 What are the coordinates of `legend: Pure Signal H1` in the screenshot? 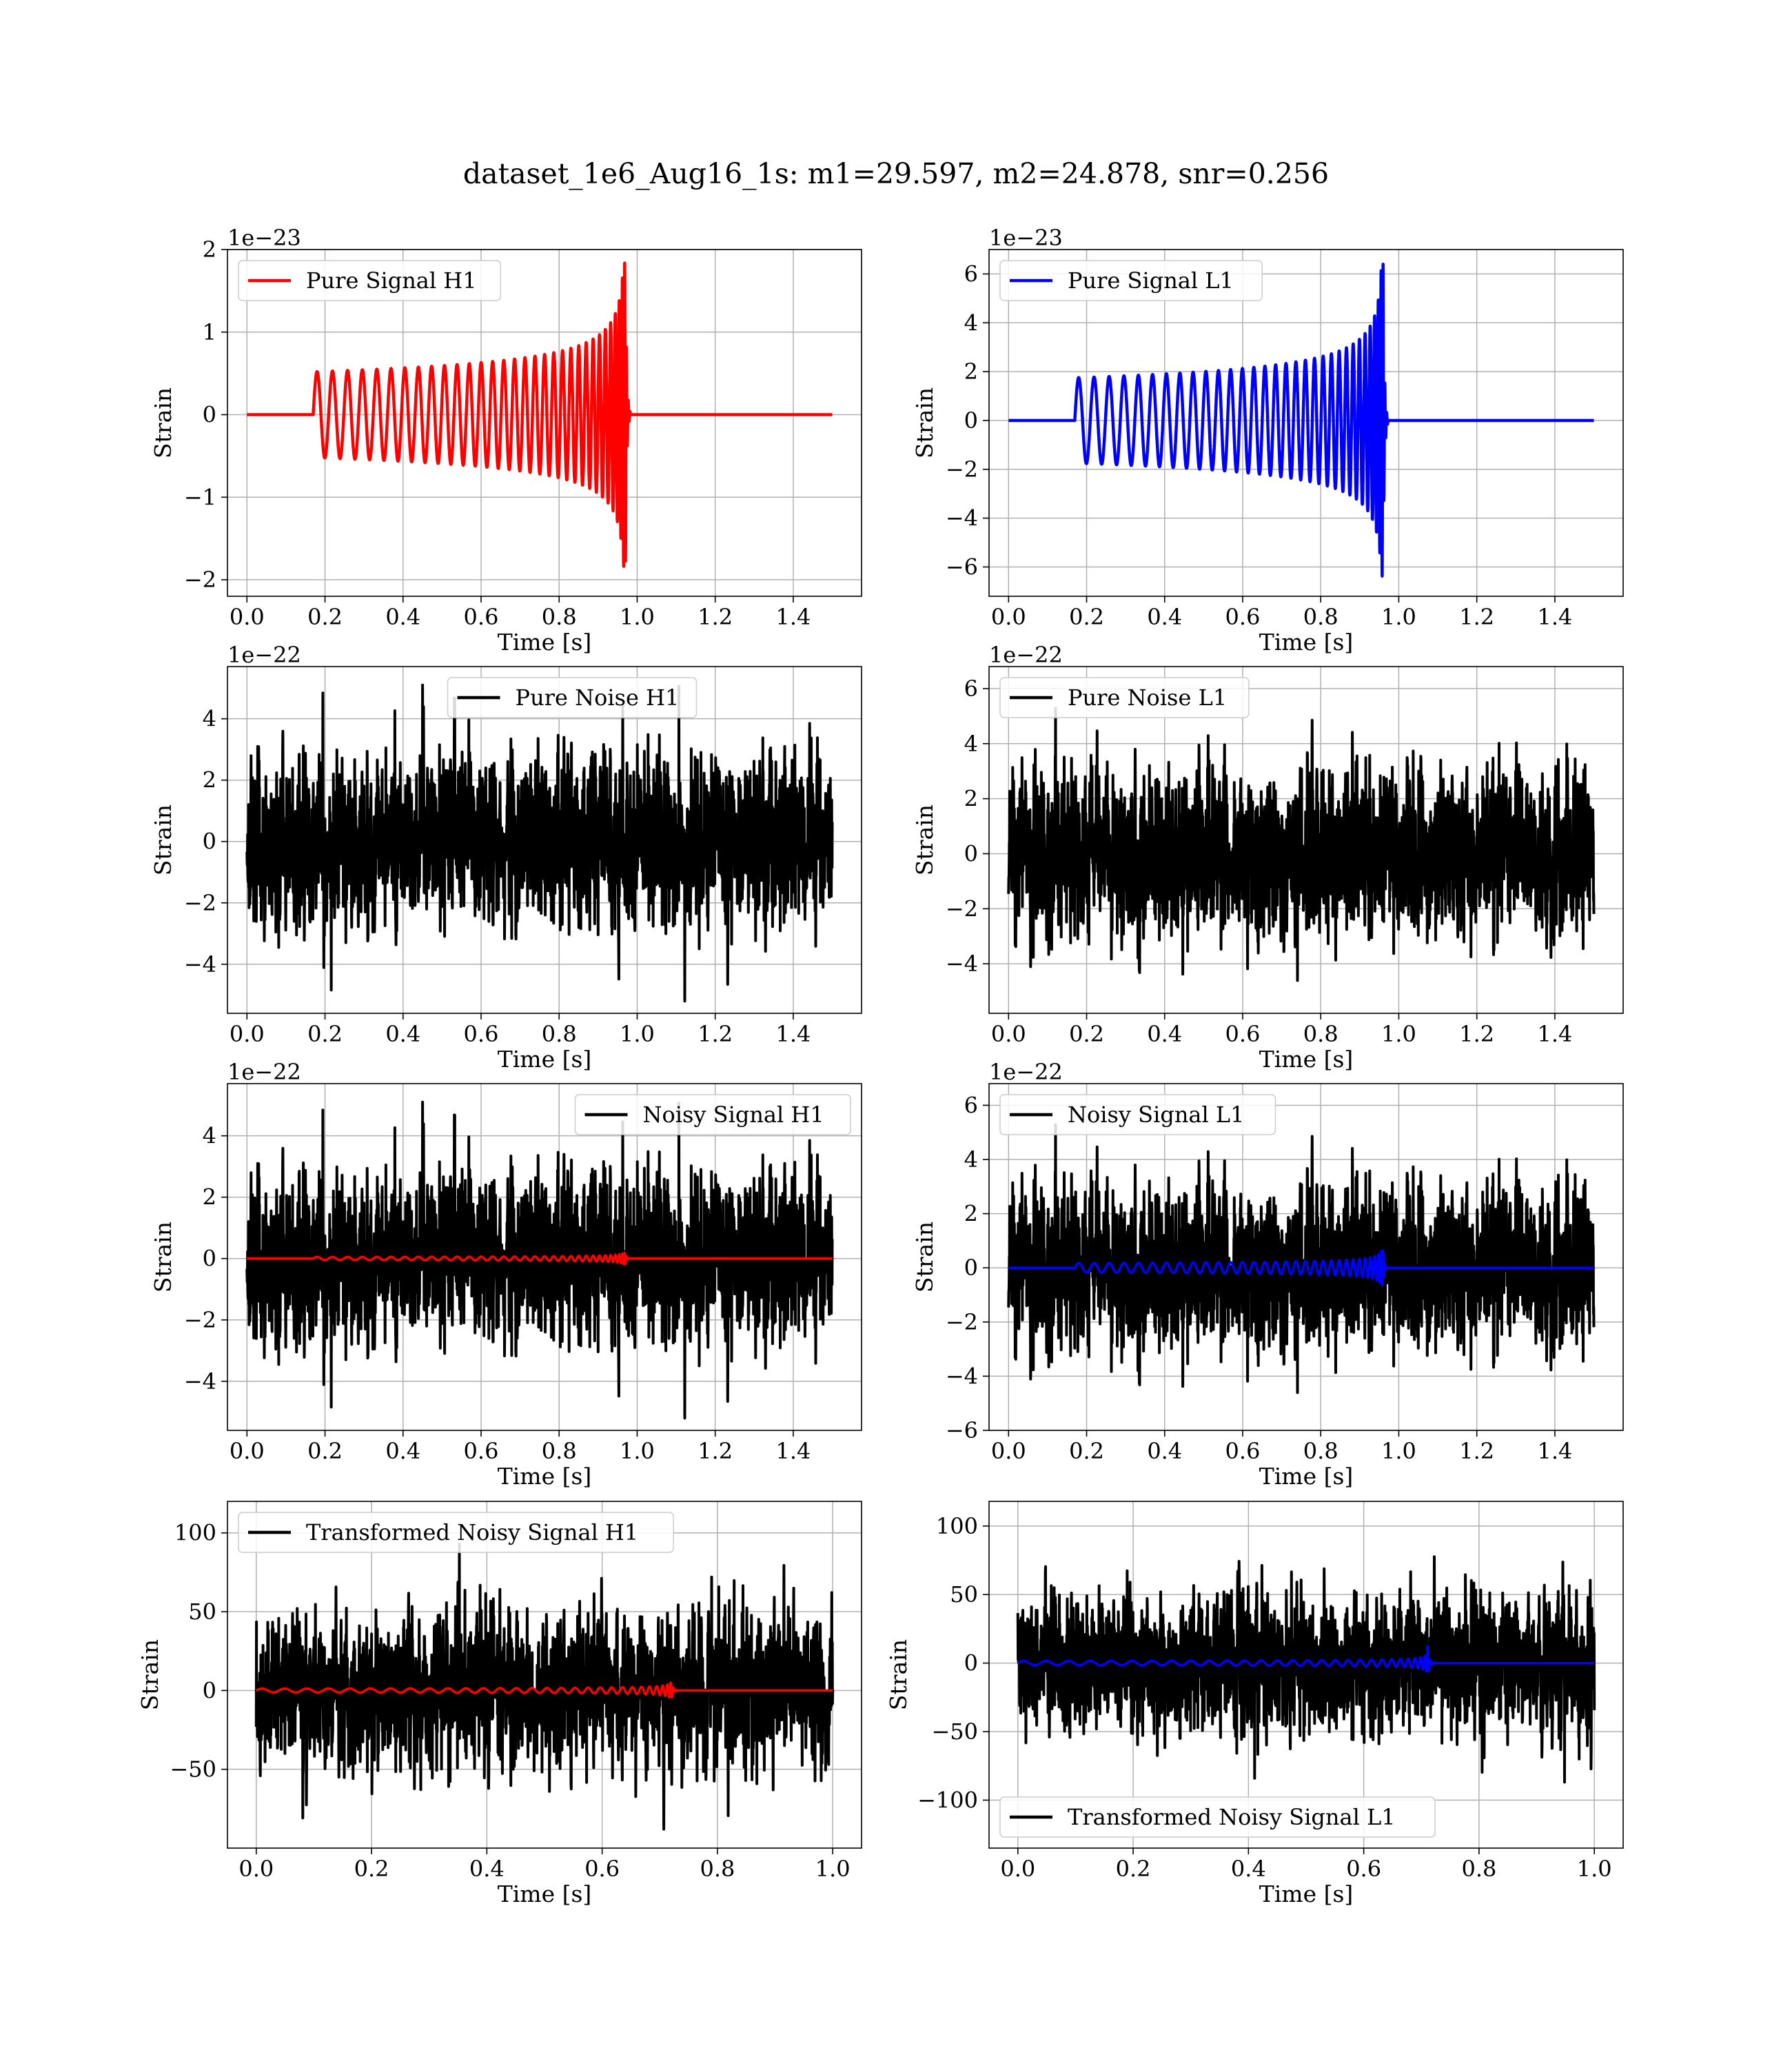 It's located at (370, 280).